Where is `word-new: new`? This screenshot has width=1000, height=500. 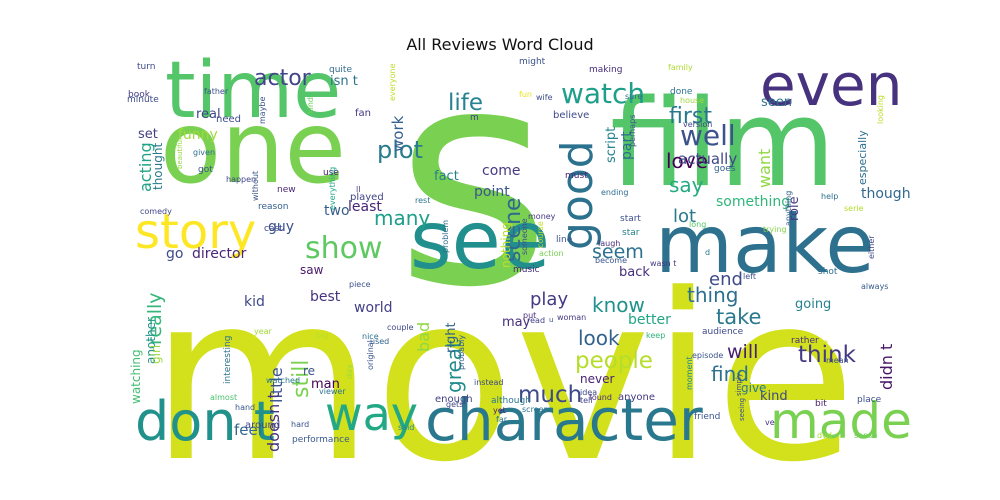
word-new: new is located at coordinates (286, 190).